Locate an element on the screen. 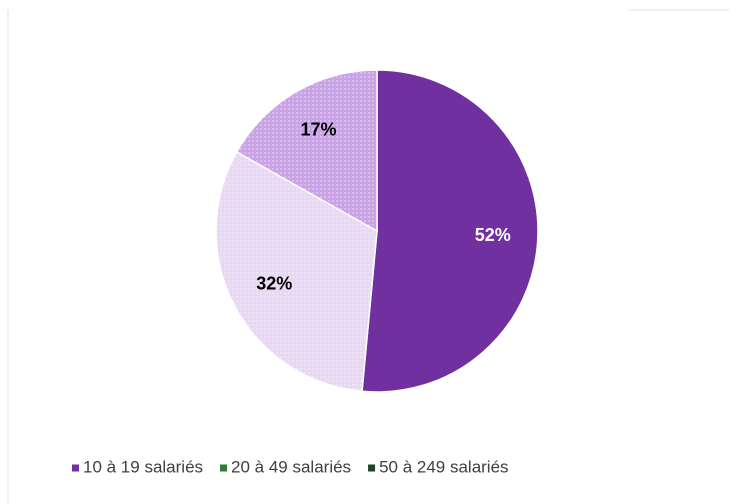  legend-label: 50 à 249 salariés is located at coordinates (443, 466).